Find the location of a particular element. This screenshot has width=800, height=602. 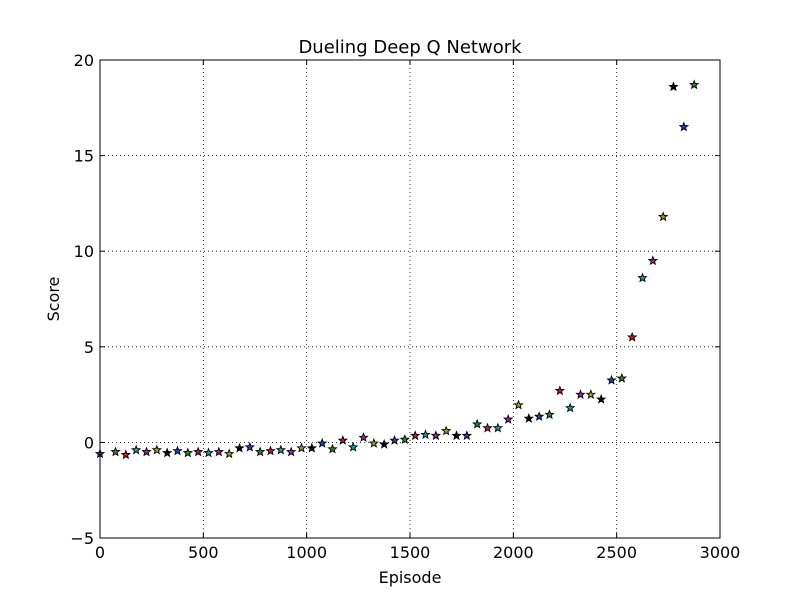

x-tick-label: 500 is located at coordinates (203, 552).